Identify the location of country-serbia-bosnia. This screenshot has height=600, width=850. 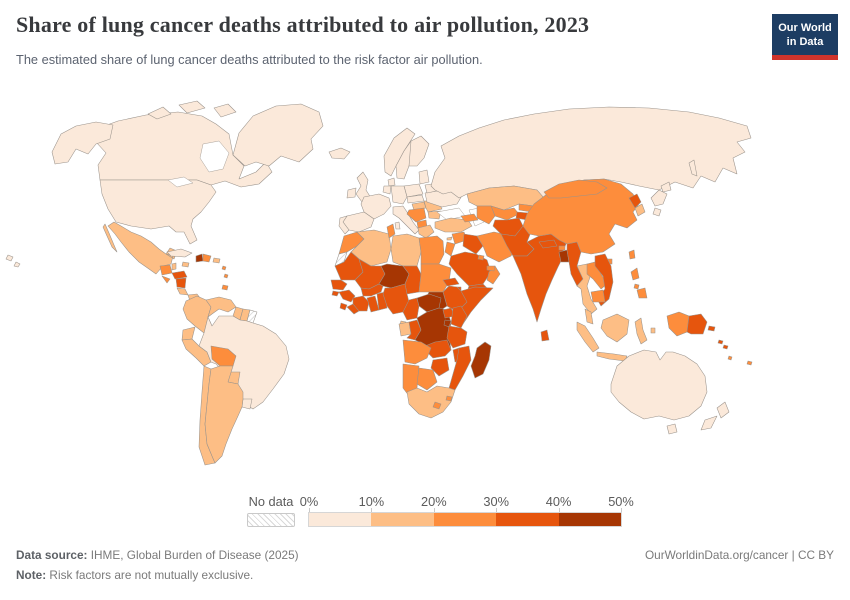
(416, 215).